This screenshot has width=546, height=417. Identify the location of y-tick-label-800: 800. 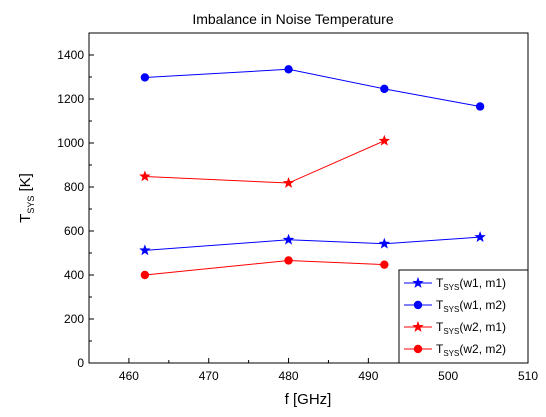
(74, 187).